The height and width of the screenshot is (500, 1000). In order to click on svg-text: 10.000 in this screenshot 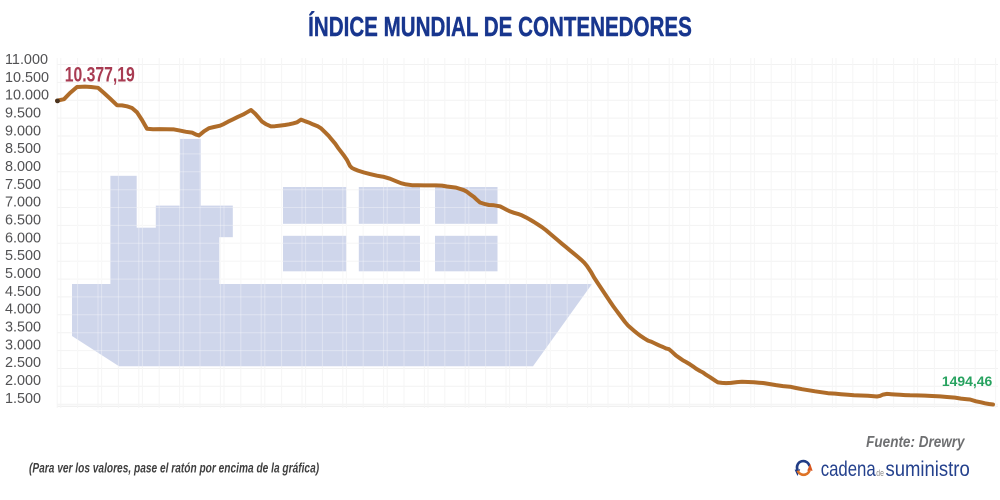, I will do `click(27, 96)`.